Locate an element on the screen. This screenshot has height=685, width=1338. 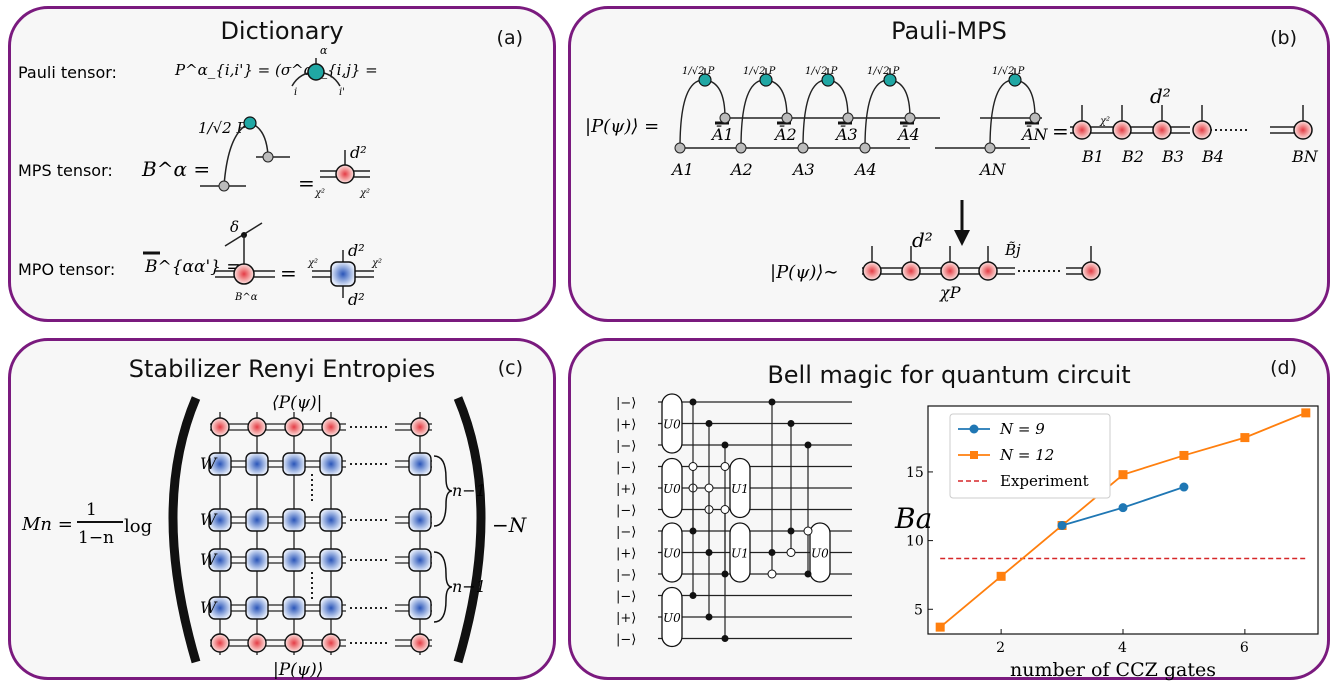
minus-n: −N is located at coordinates (510, 525).